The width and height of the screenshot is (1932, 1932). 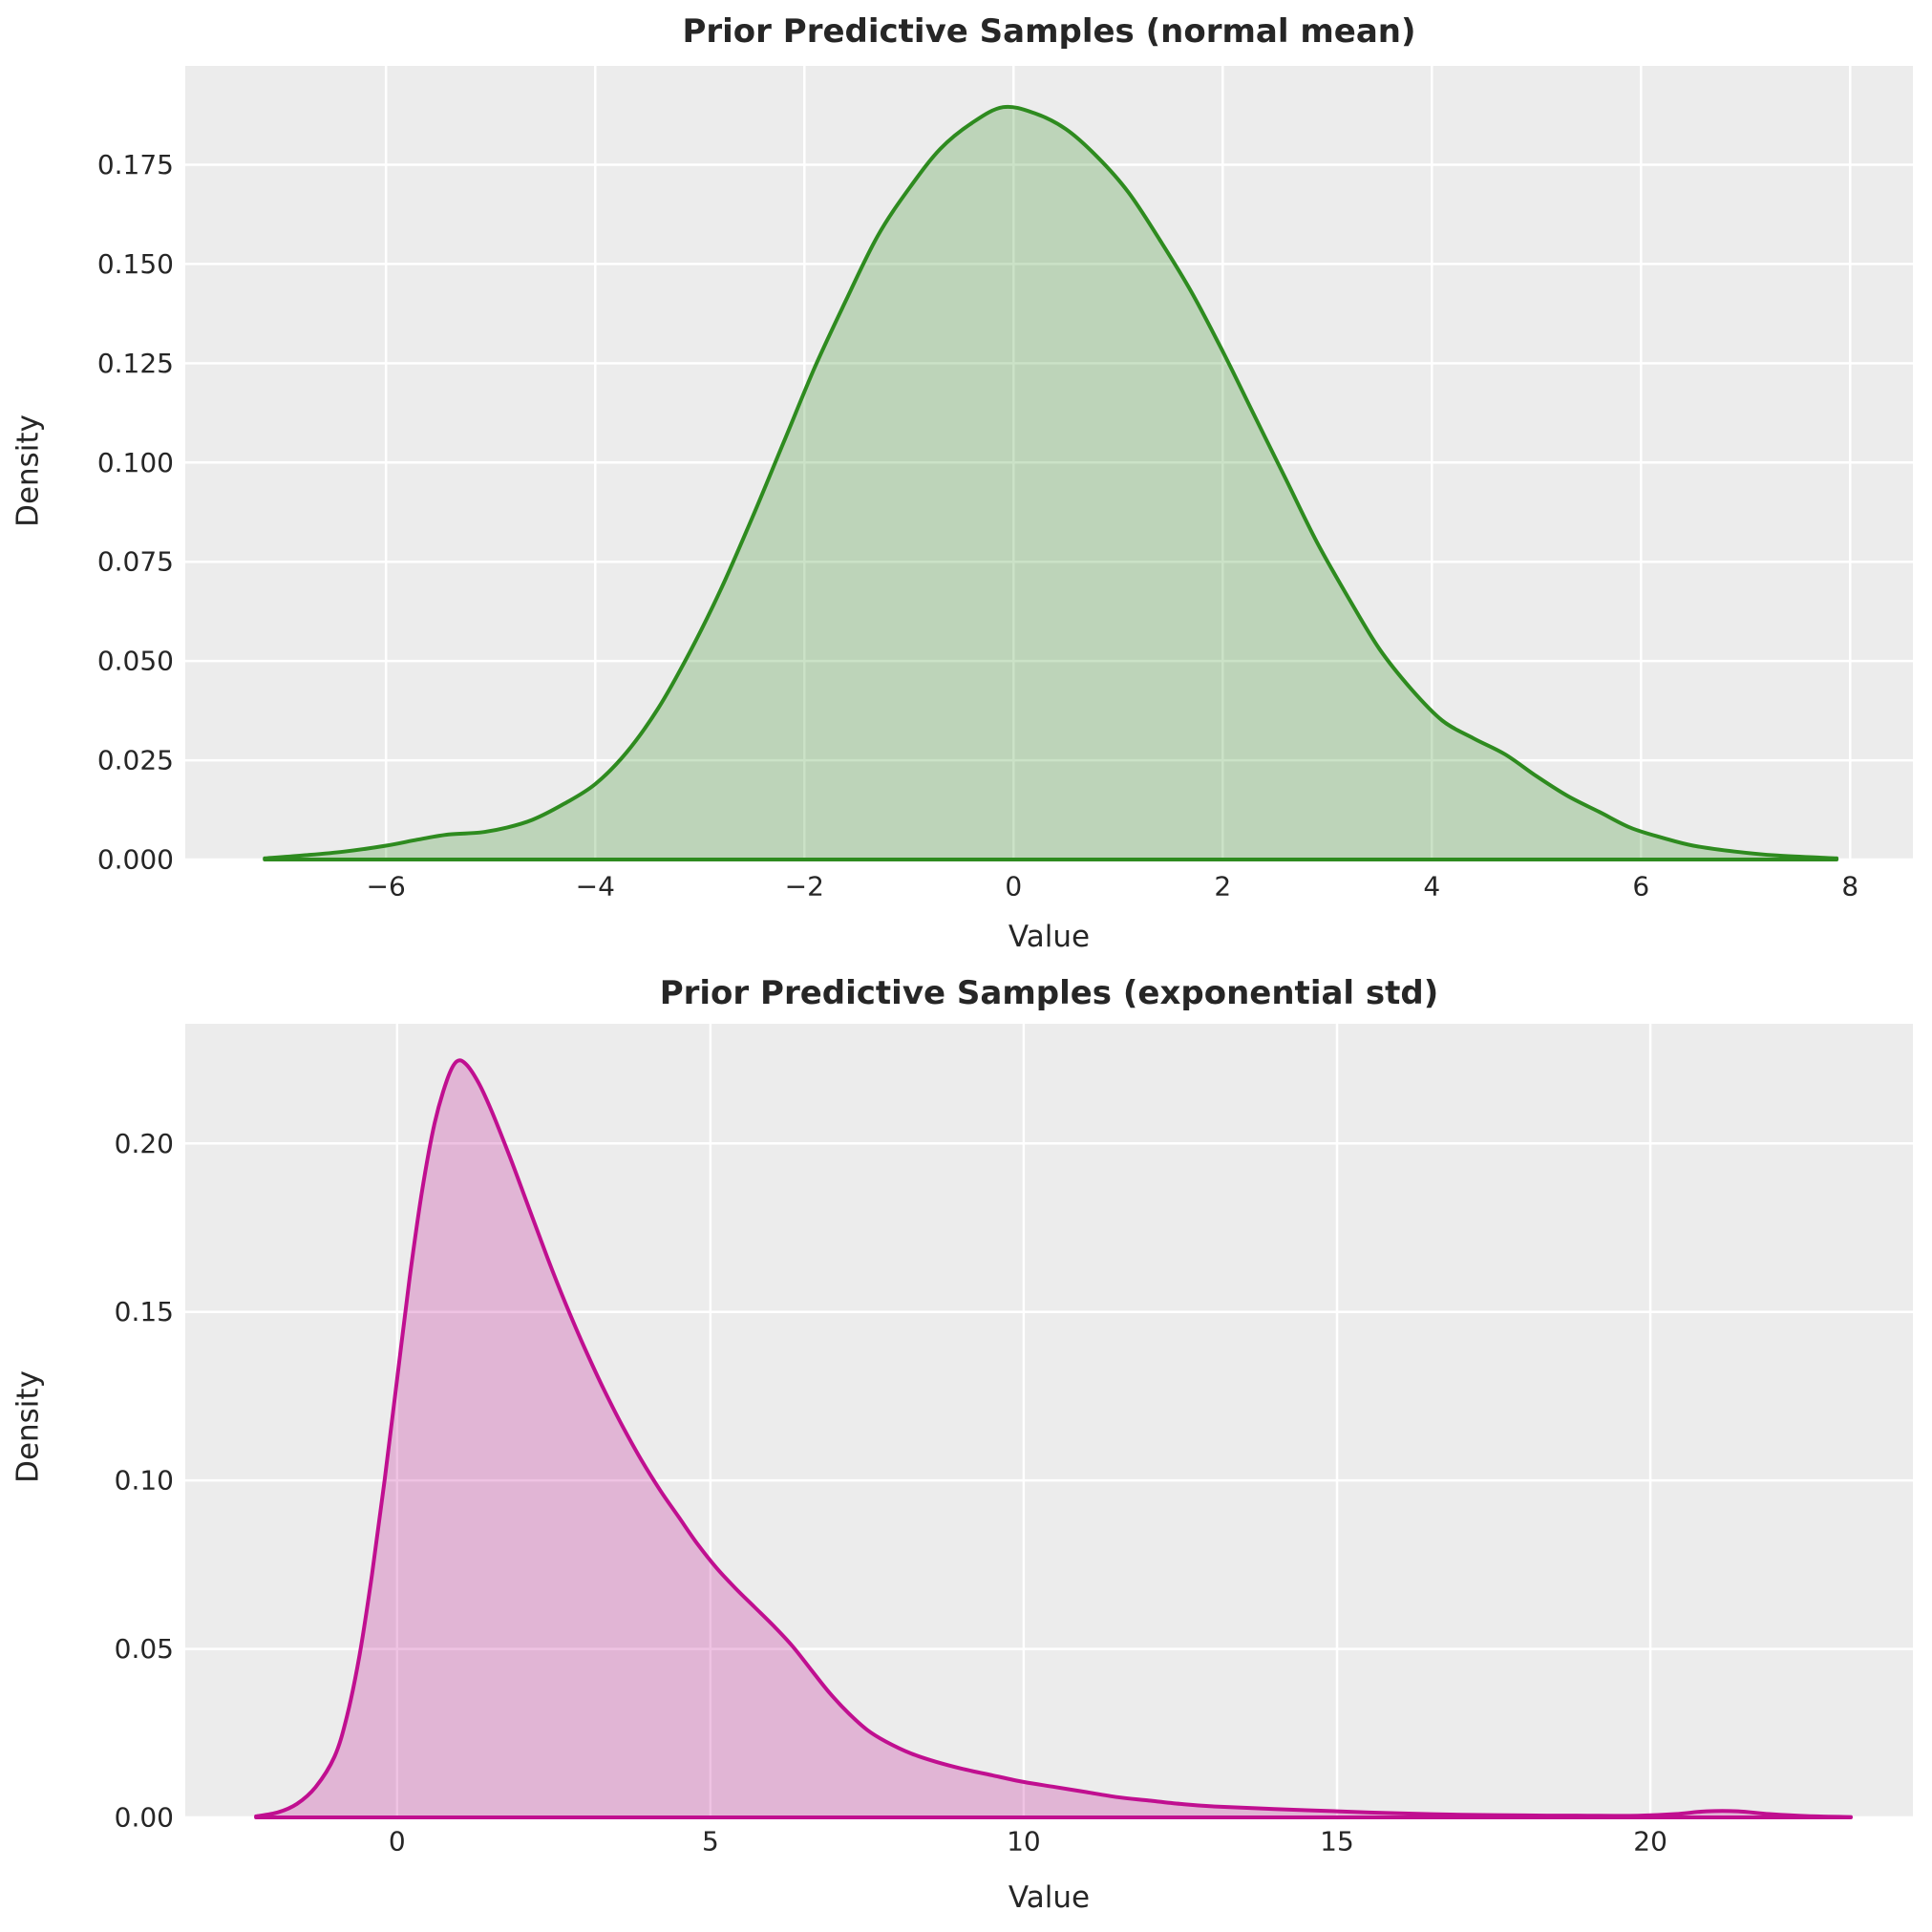 What do you see at coordinates (144, 1649) in the screenshot?
I see `y-tick-label: 0.05` at bounding box center [144, 1649].